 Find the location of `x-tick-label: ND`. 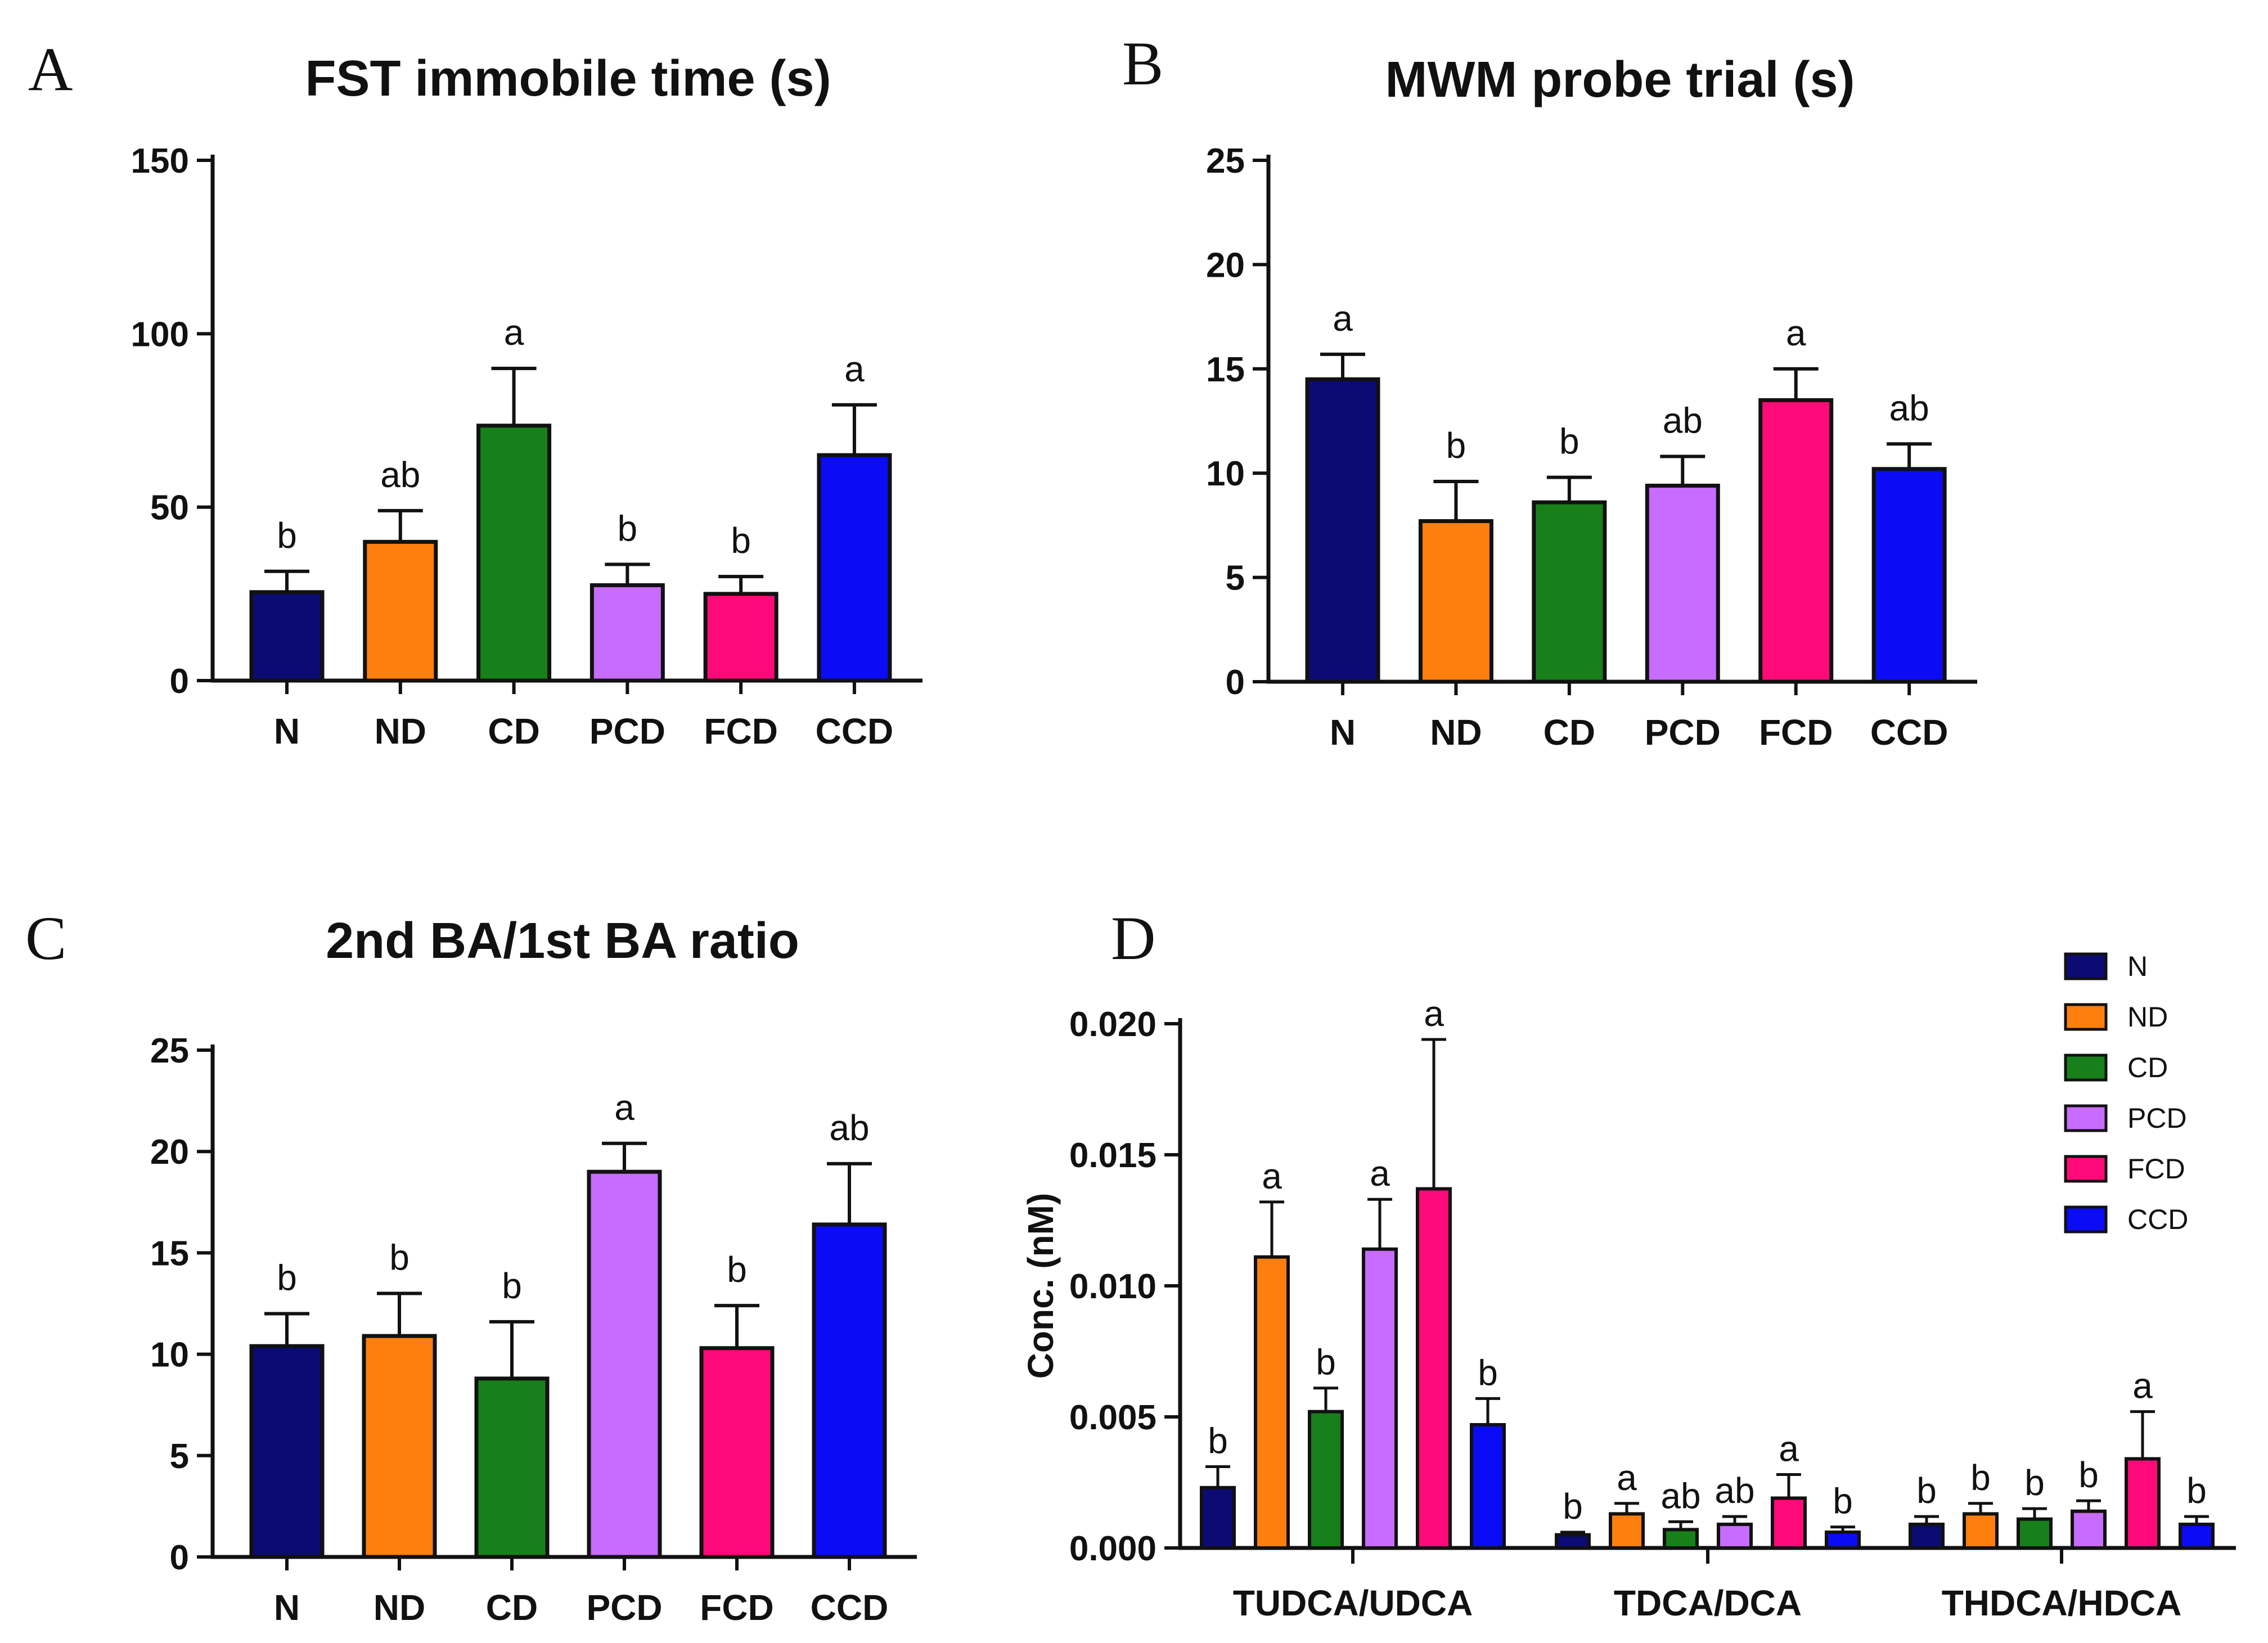

x-tick-label: ND is located at coordinates (1456, 732).